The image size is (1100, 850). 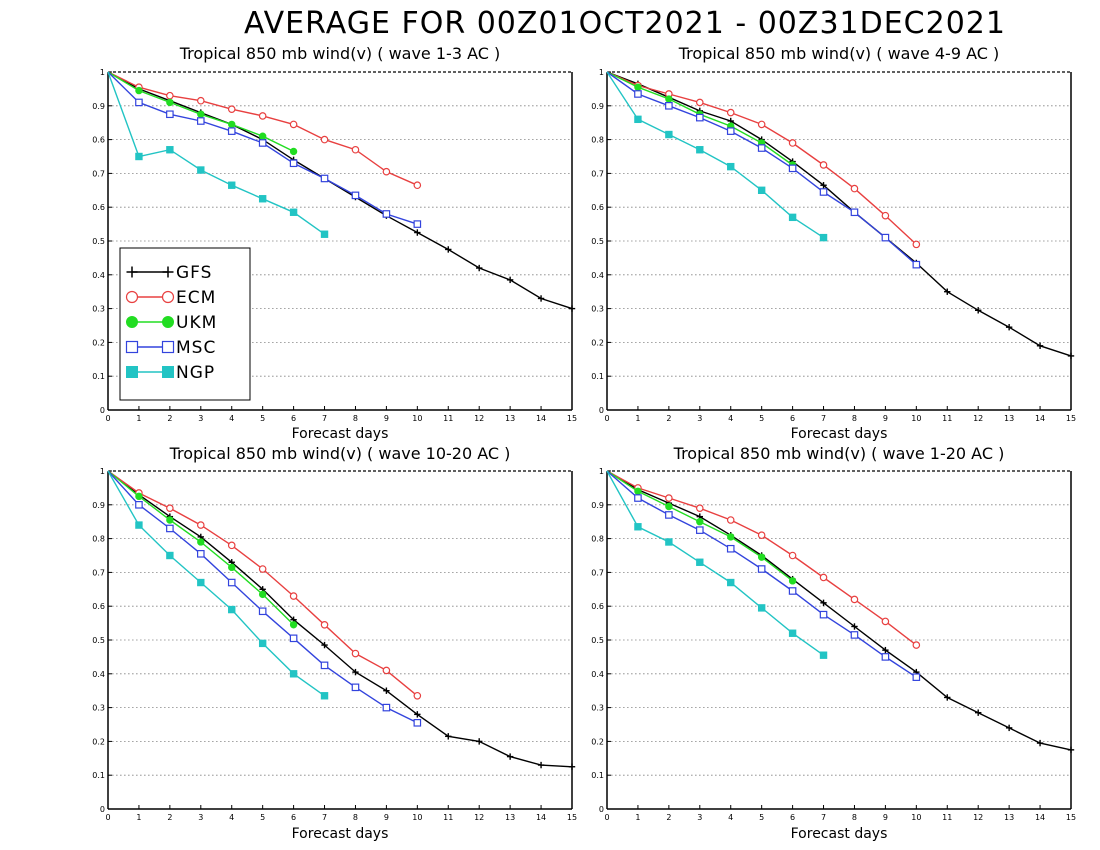 What do you see at coordinates (597, 505) in the screenshot?
I see `y-tick-label: 0.9` at bounding box center [597, 505].